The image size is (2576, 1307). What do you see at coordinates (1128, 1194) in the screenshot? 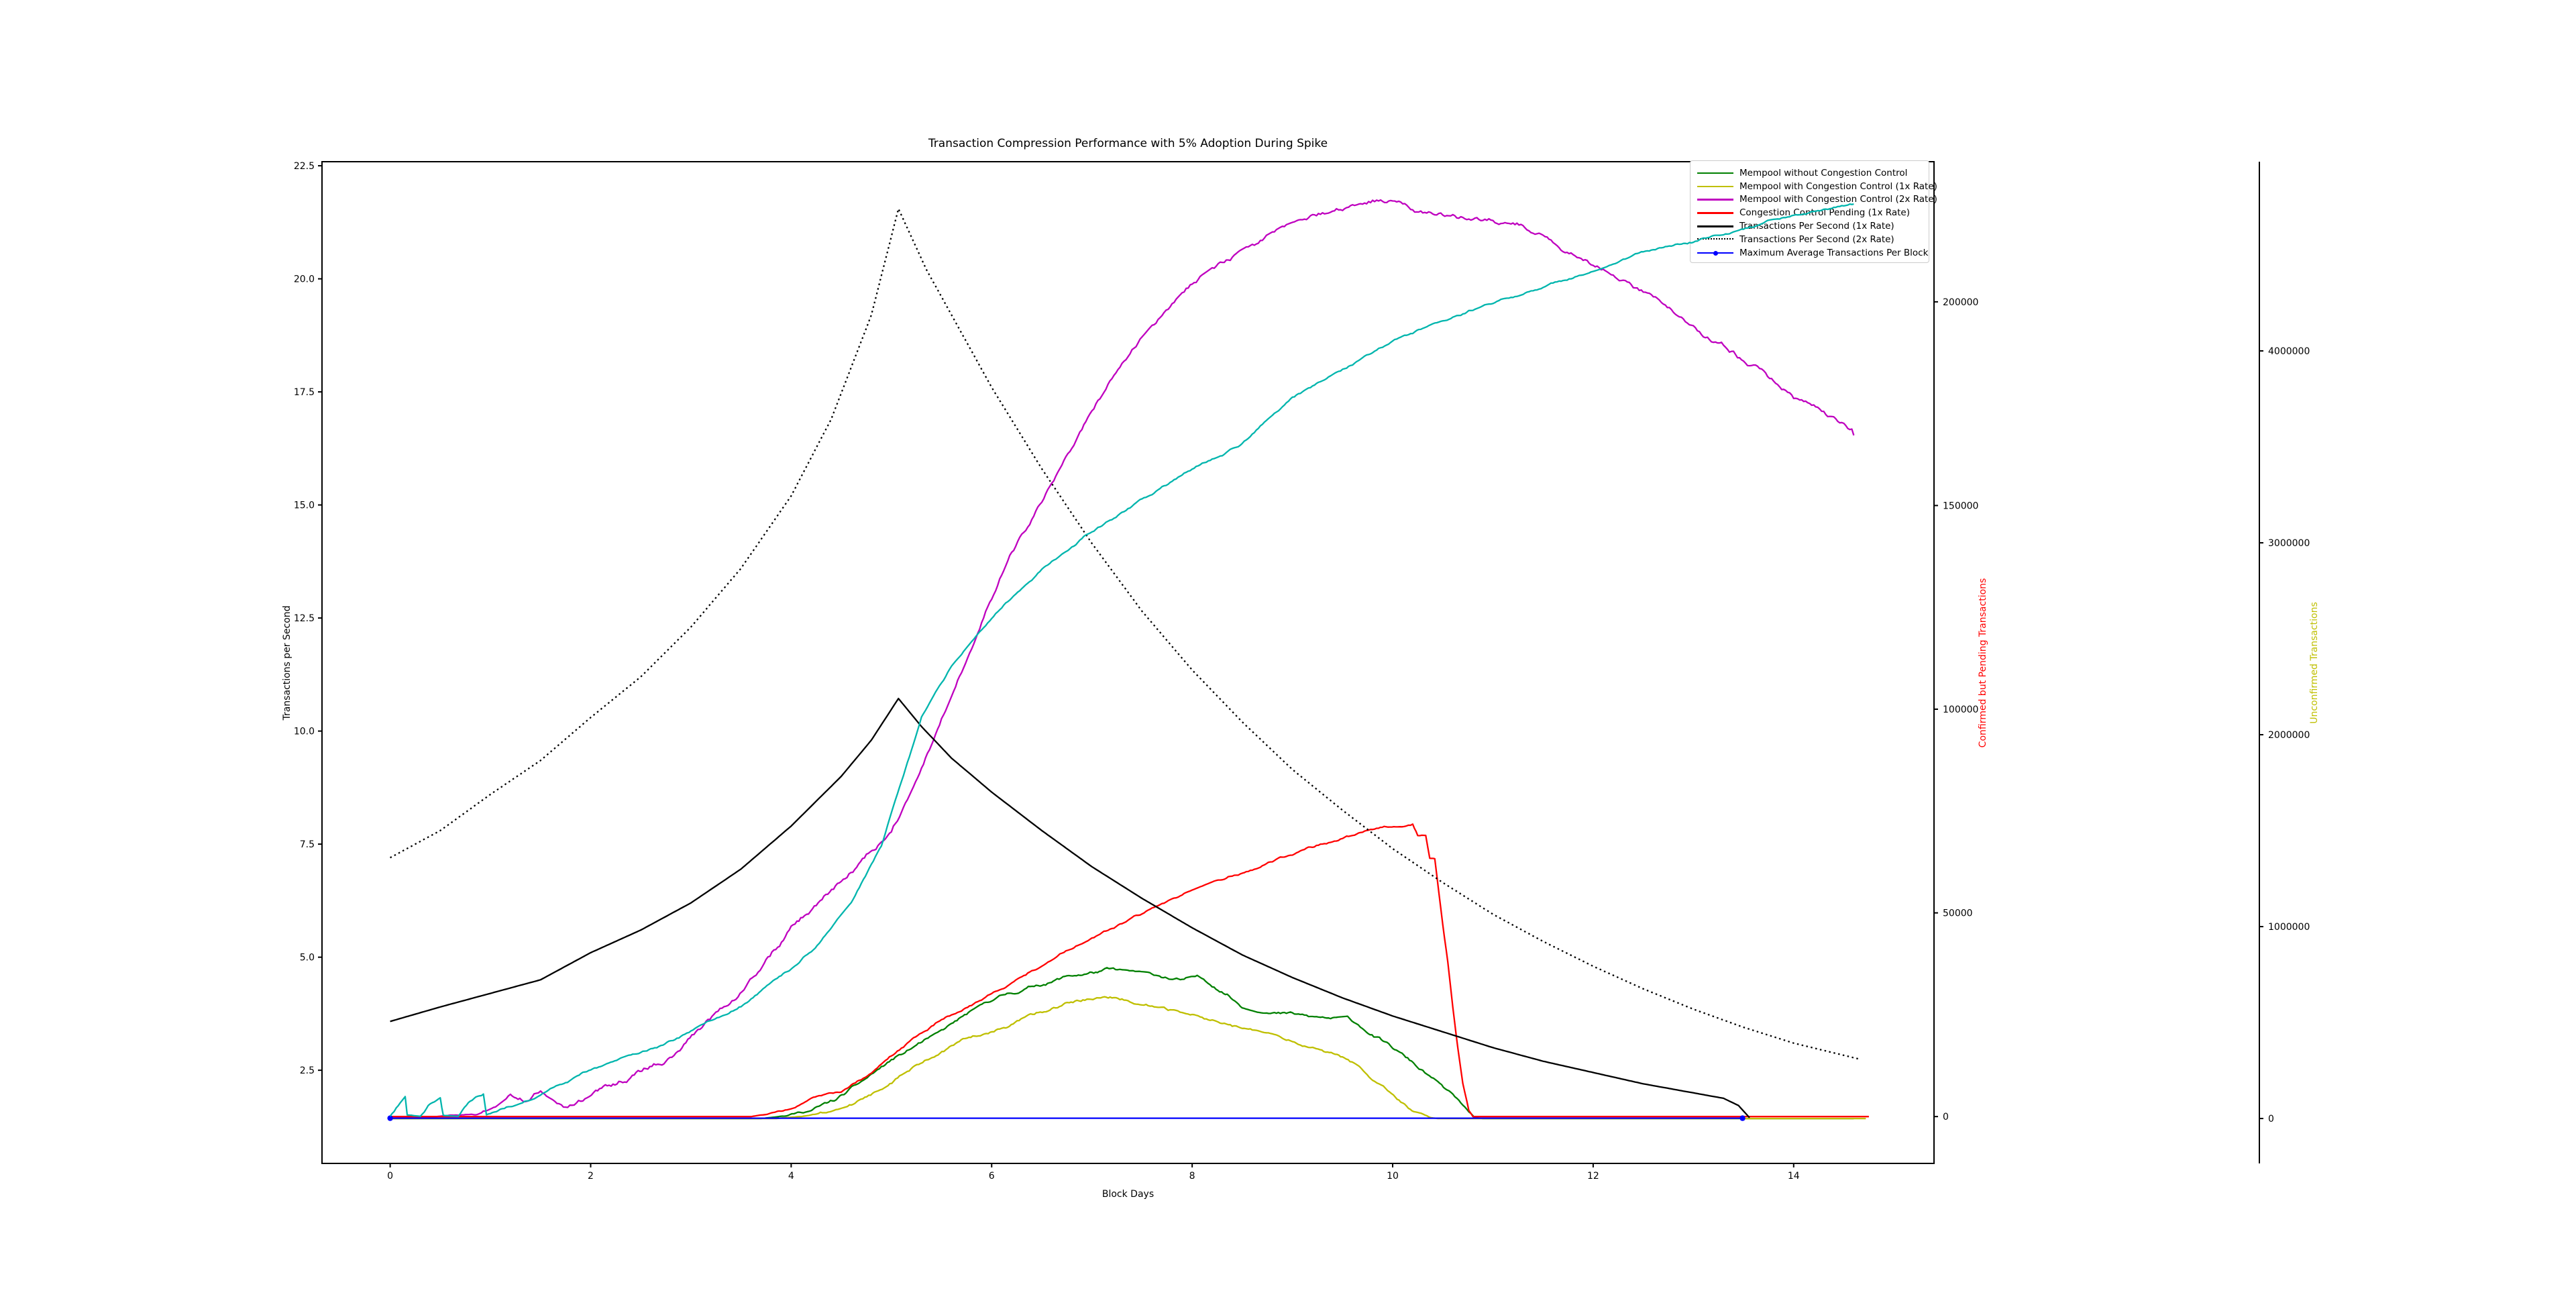
I see `x-axis-label: Block Days` at bounding box center [1128, 1194].